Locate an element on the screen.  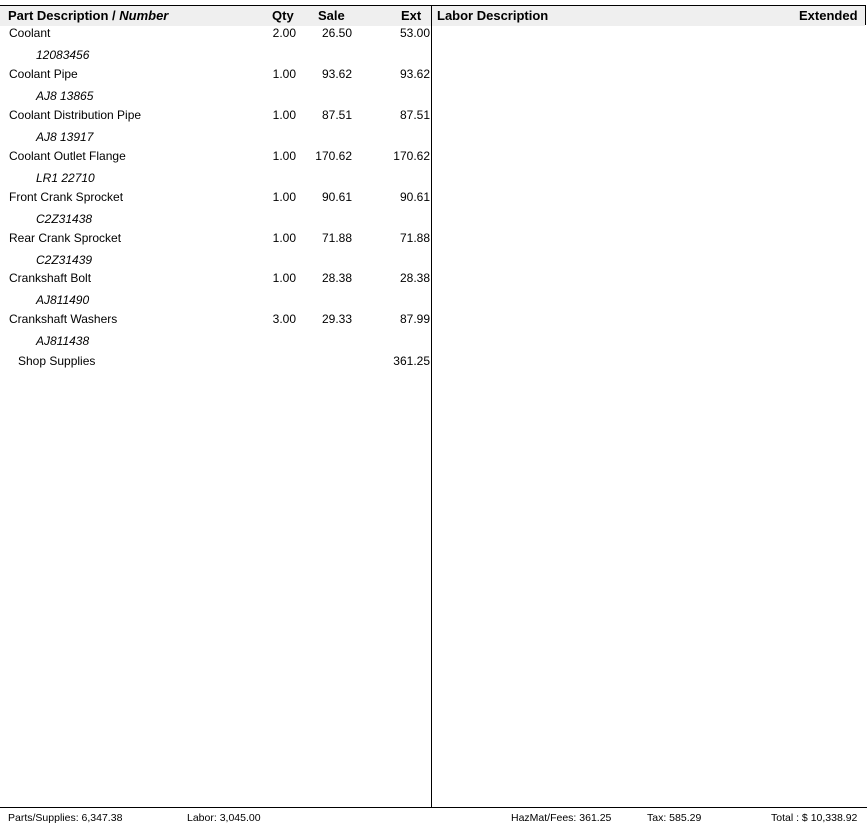
footer-tax: Tax: 585.29 is located at coordinates (674, 818).